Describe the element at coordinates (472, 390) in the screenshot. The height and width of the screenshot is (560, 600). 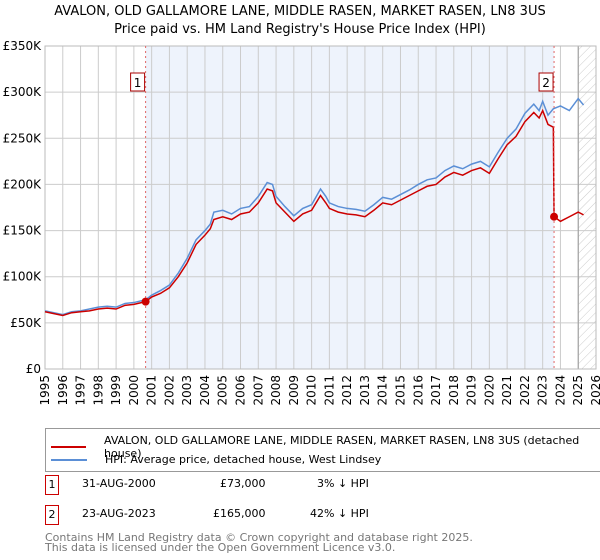
I see `x-tick-label: 2019` at that location.